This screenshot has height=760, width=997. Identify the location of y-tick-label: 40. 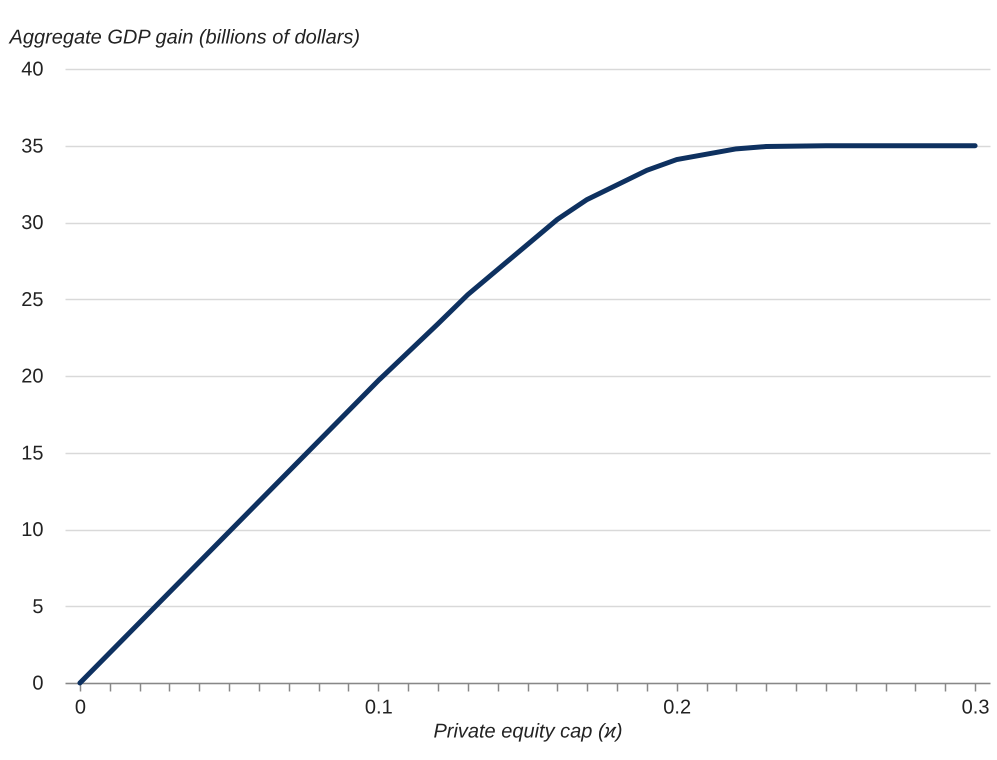
(32, 69).